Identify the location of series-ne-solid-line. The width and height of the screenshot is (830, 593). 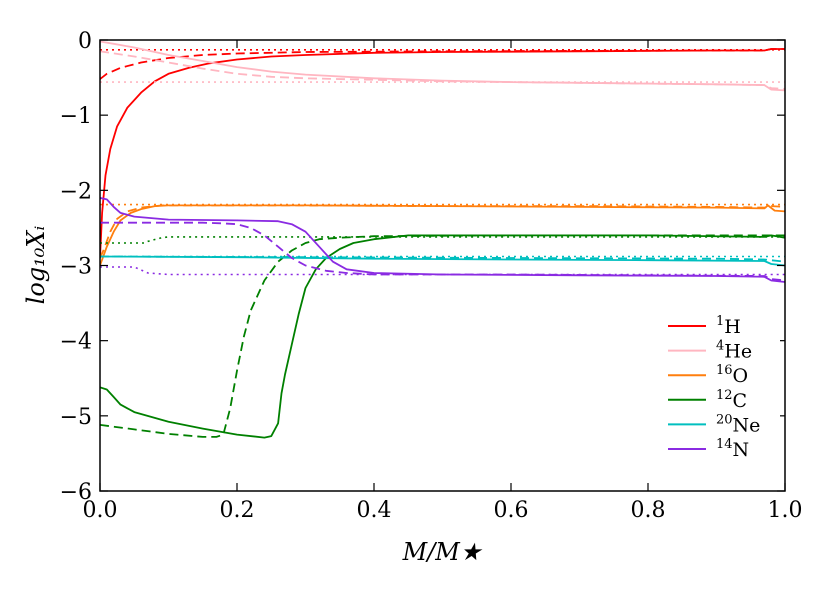
(442, 261).